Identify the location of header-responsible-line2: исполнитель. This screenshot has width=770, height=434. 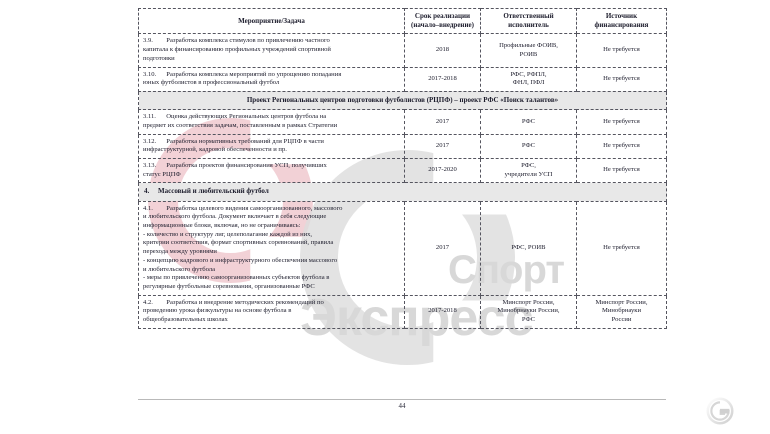
(528, 25).